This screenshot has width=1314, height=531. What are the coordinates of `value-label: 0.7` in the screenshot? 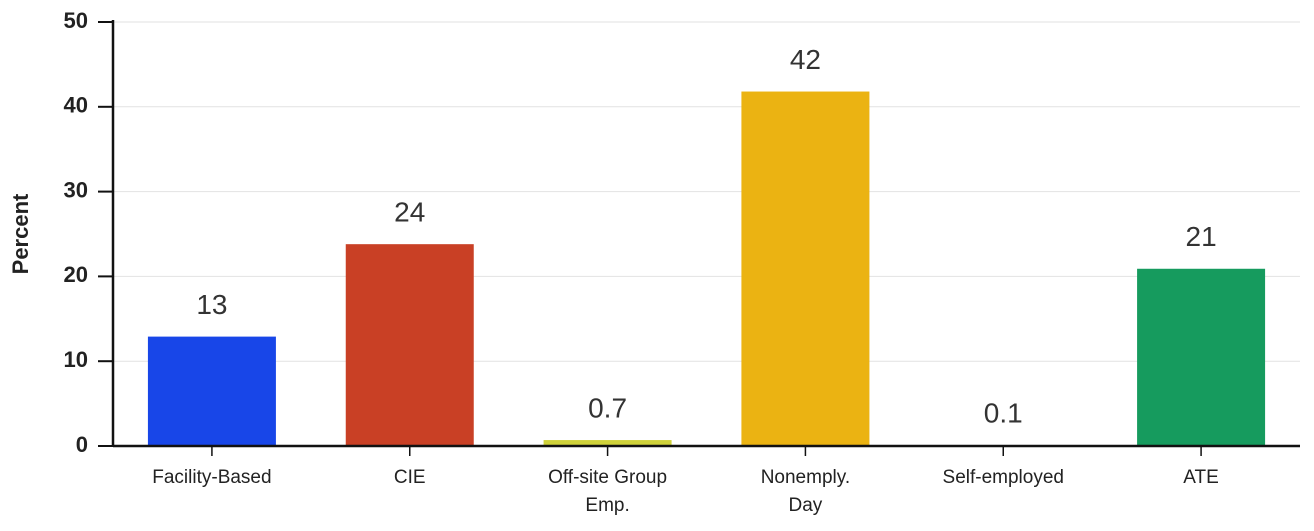 It's located at (607, 407).